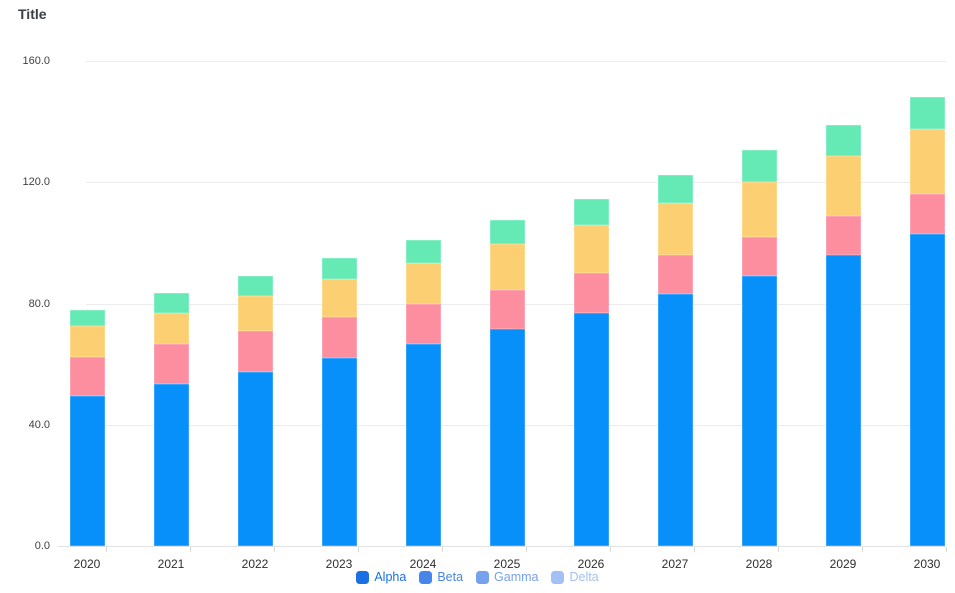  I want to click on bar-segment-beta-2027, so click(675, 275).